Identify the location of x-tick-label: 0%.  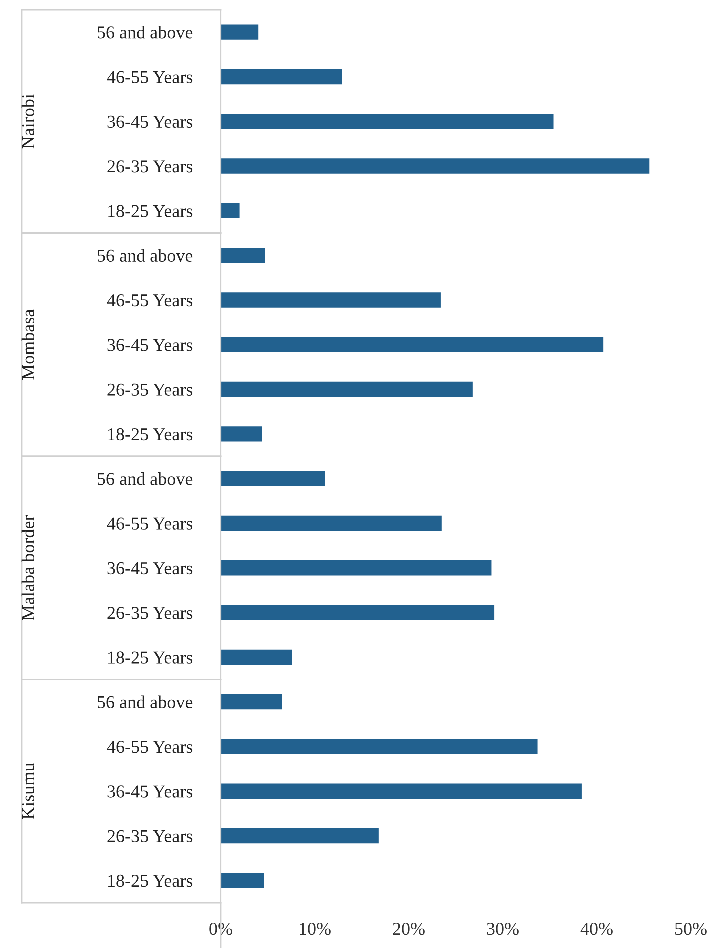
(221, 929).